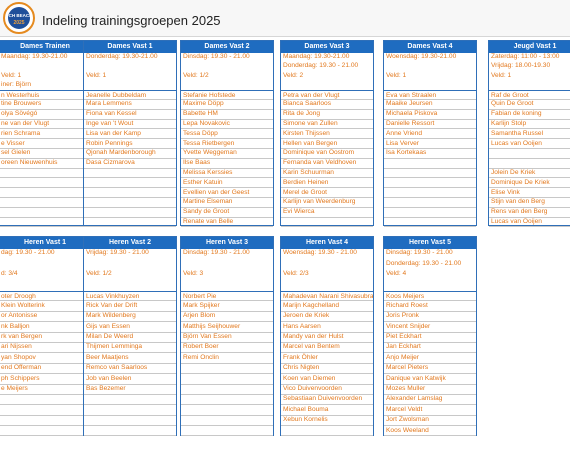 The height and width of the screenshot is (456, 570). I want to click on member: Jolein De Kriek, so click(529, 174).